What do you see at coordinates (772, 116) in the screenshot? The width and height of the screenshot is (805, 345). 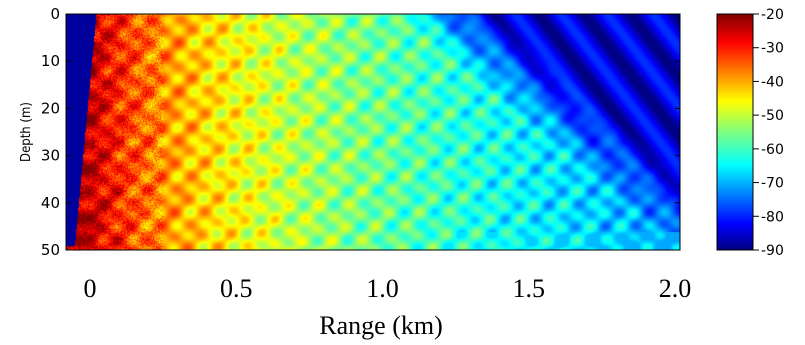 I see `colorbar-tick-label: -50` at bounding box center [772, 116].